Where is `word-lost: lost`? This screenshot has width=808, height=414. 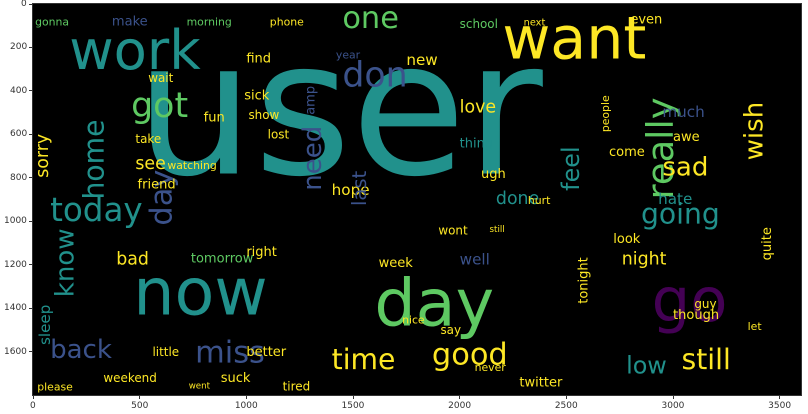
word-lost: lost is located at coordinates (279, 135).